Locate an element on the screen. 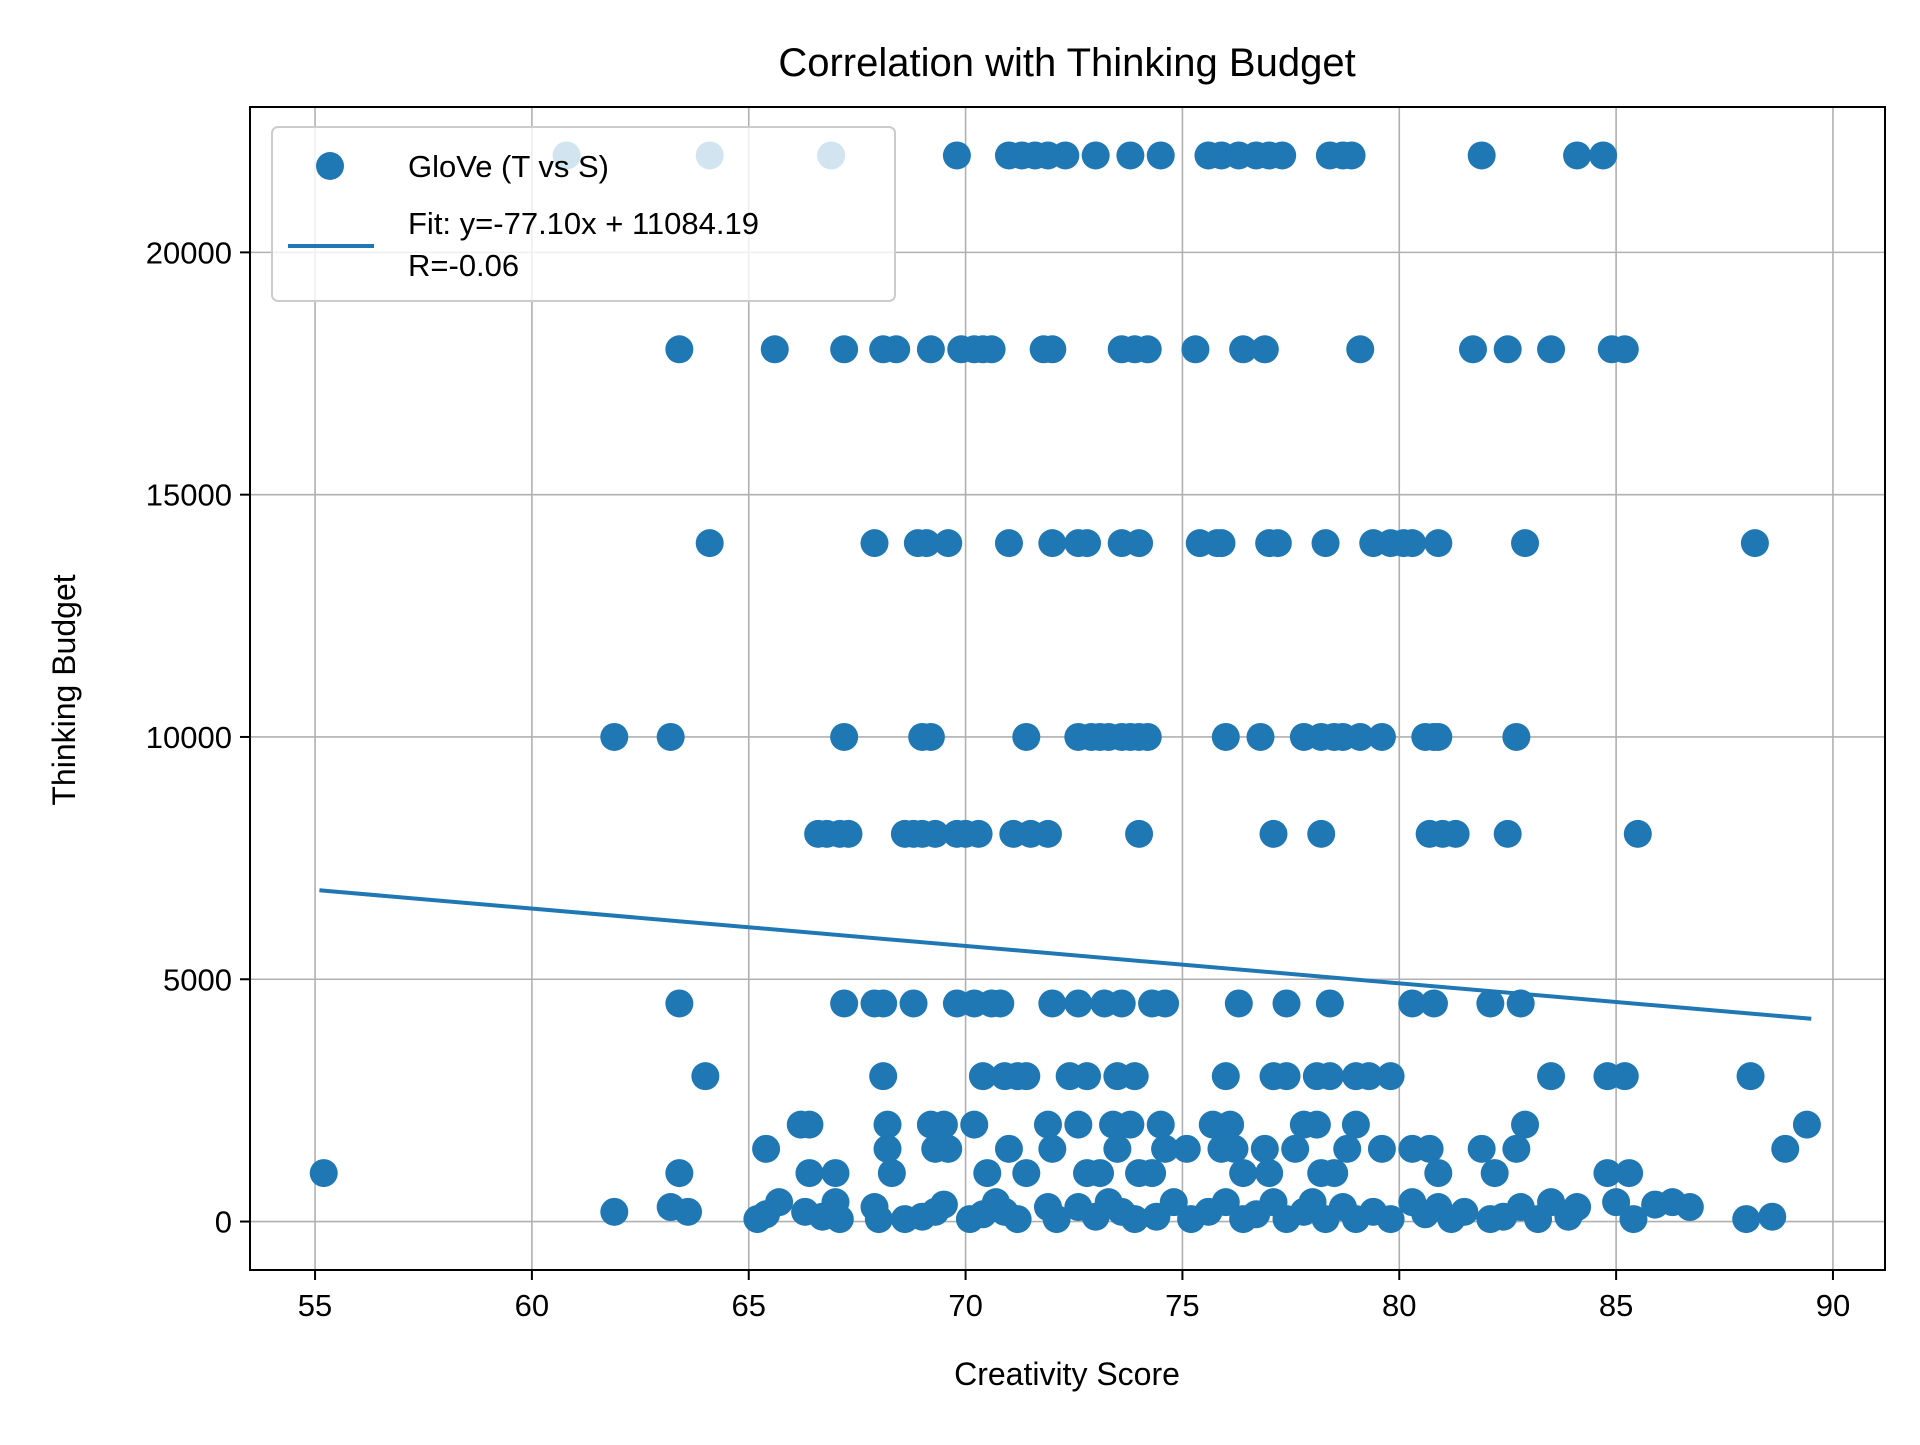 This screenshot has width=1920, height=1445. y-axis-ticks: 0 5000 10000 15000 20000 is located at coordinates (198, 737).